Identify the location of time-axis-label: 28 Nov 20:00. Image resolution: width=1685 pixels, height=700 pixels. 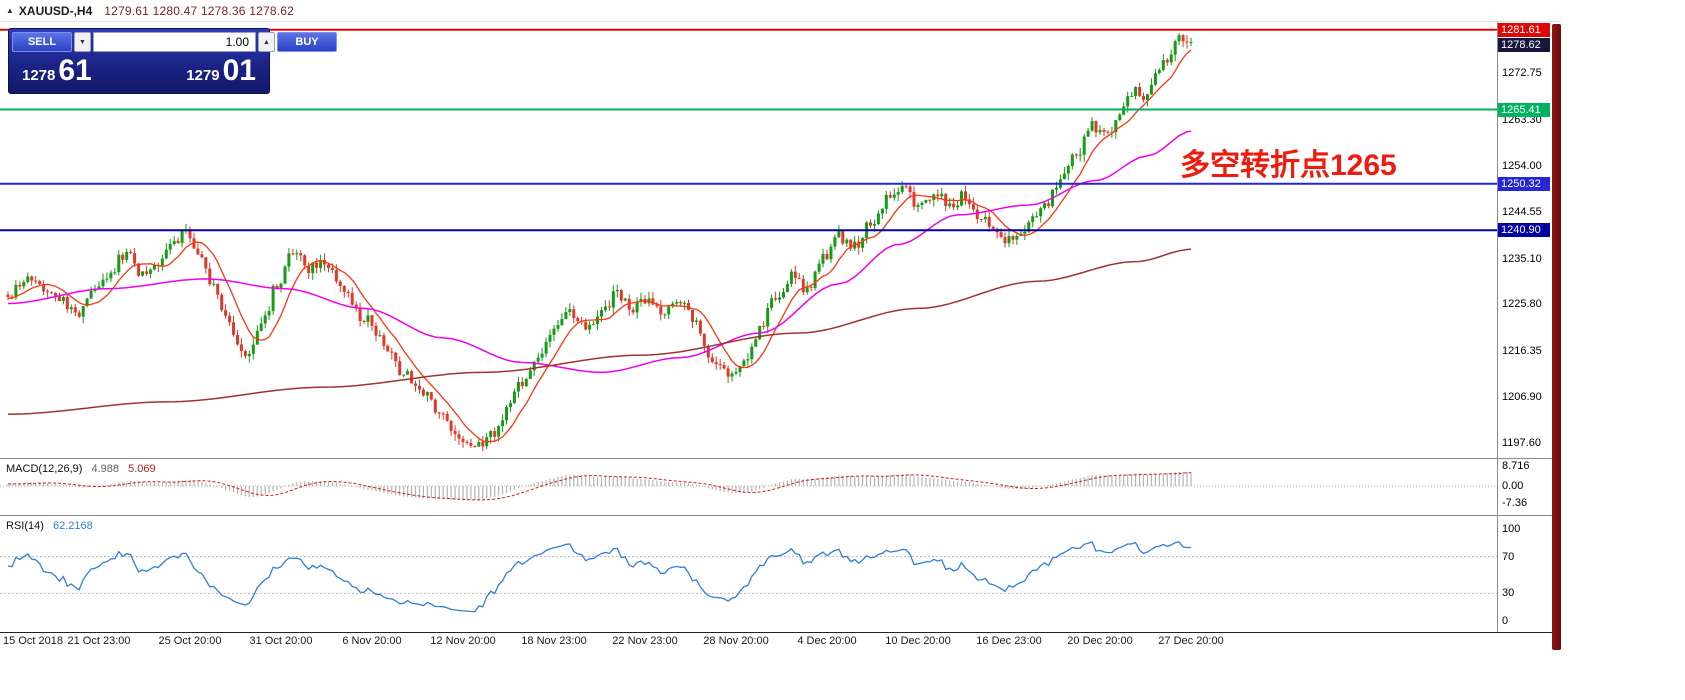
(736, 641).